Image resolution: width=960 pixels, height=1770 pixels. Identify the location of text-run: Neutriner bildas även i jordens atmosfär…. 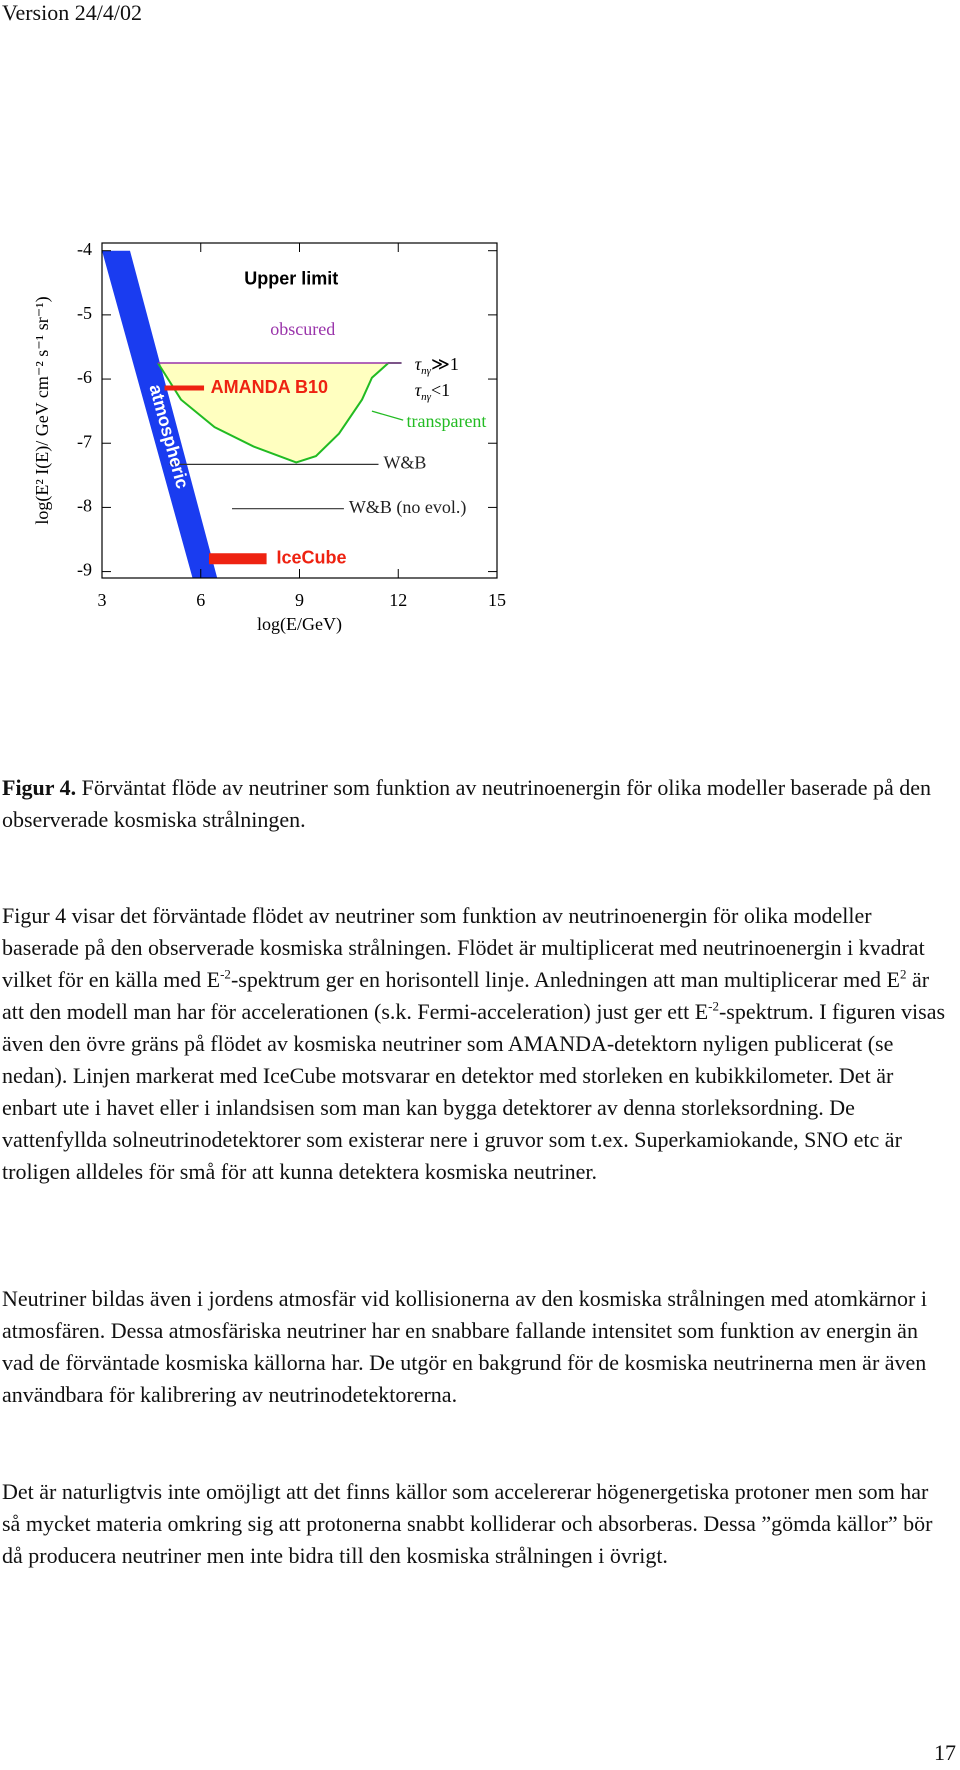
(464, 1346).